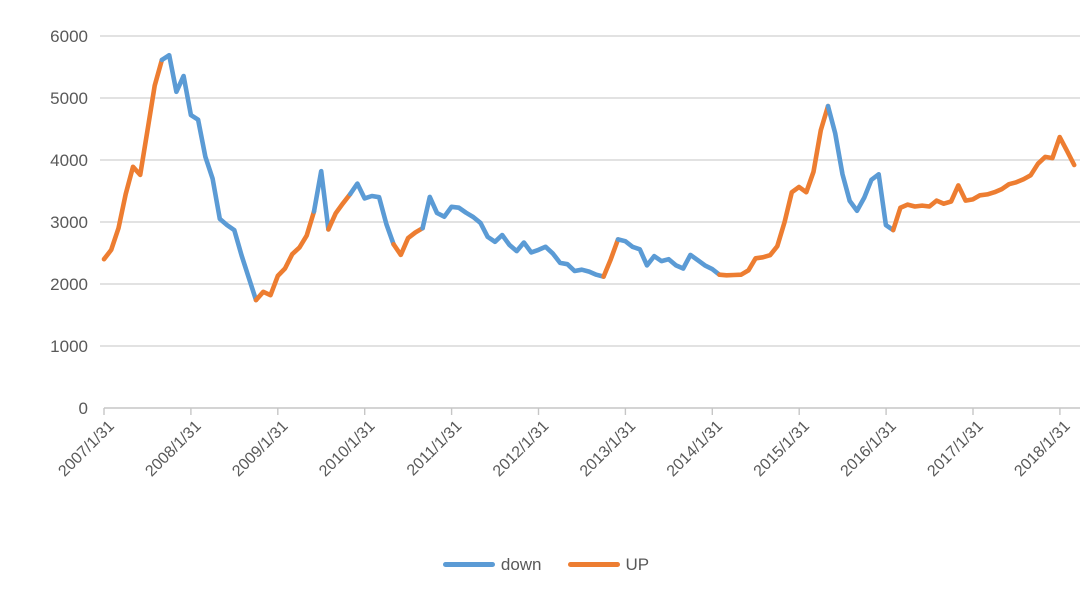 The height and width of the screenshot is (600, 1092). Describe the element at coordinates (695, 449) in the screenshot. I see `x-axis-tick-label: 2014/1/31` at that location.